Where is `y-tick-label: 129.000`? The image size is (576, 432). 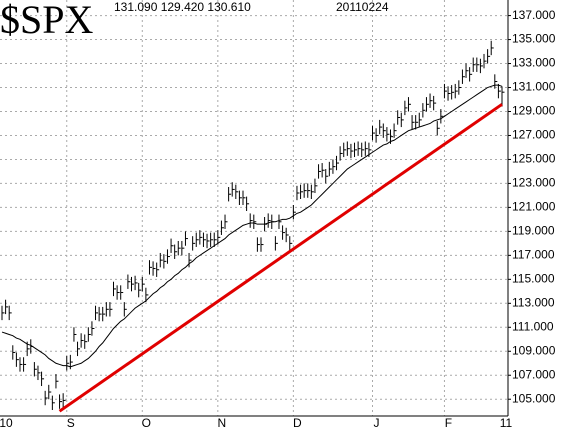 y-tick-label: 129.000 is located at coordinates (534, 111).